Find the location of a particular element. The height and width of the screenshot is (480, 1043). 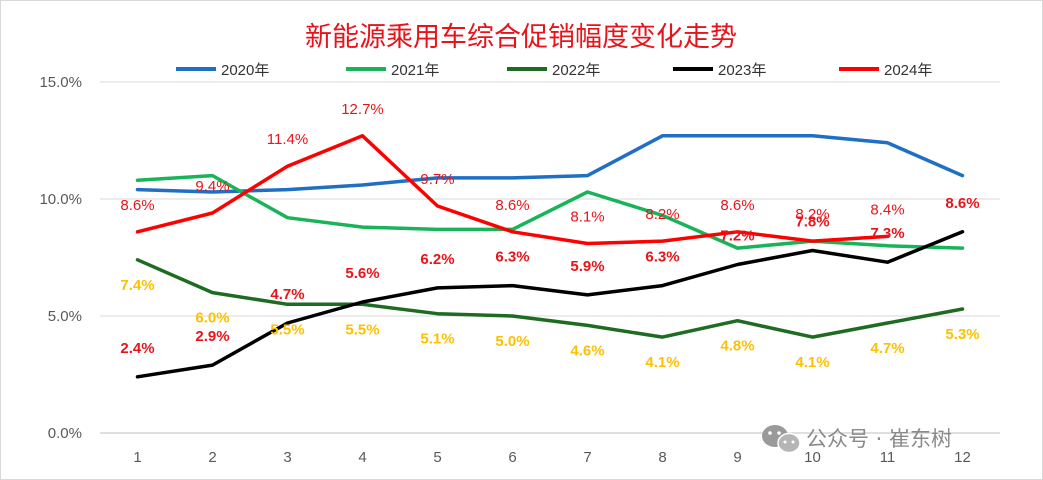

data-label: 8.4% is located at coordinates (887, 209).